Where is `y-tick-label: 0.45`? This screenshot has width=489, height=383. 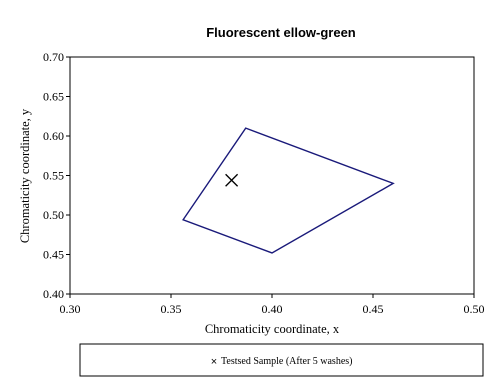 y-tick-label: 0.45 is located at coordinates (53, 255).